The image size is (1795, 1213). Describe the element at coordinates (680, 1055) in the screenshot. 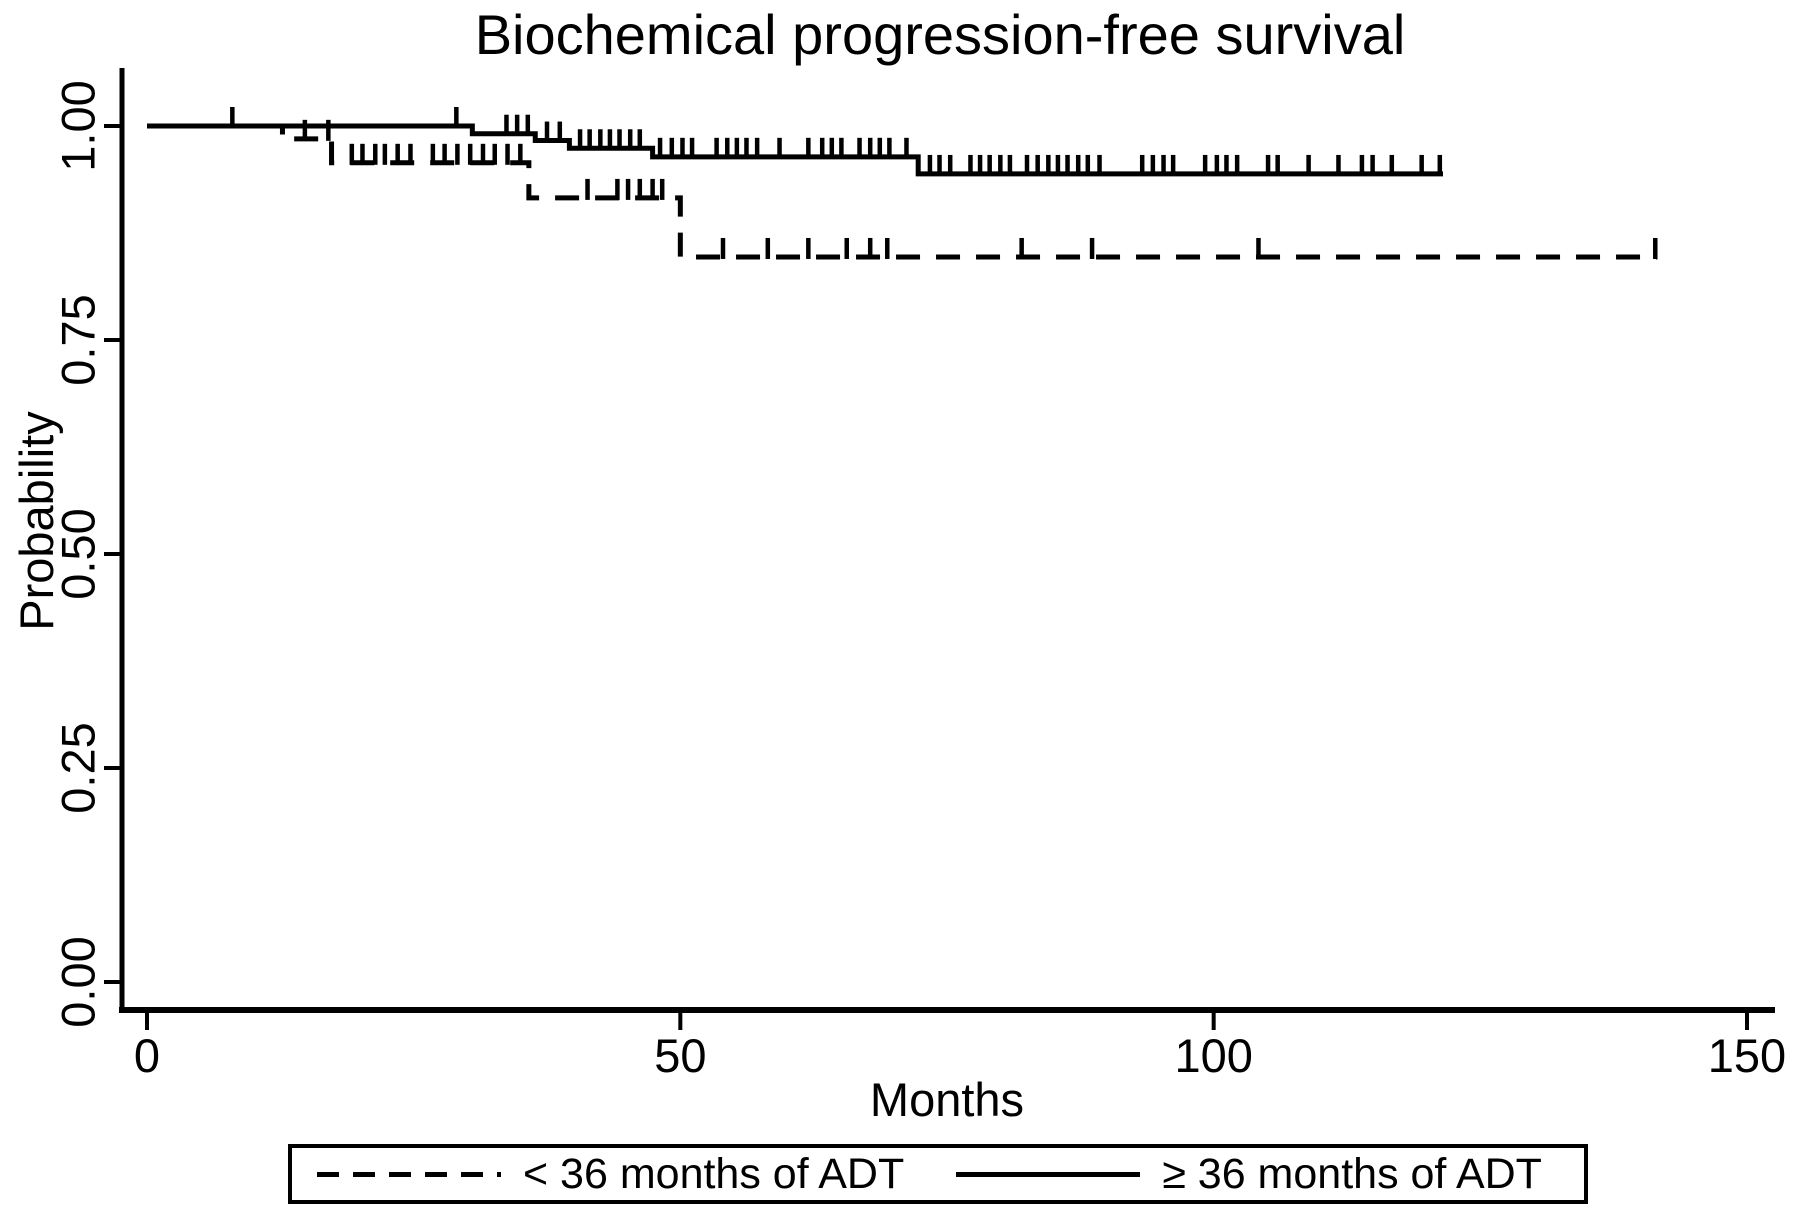

I see `x-axis-tick-label: 50` at that location.